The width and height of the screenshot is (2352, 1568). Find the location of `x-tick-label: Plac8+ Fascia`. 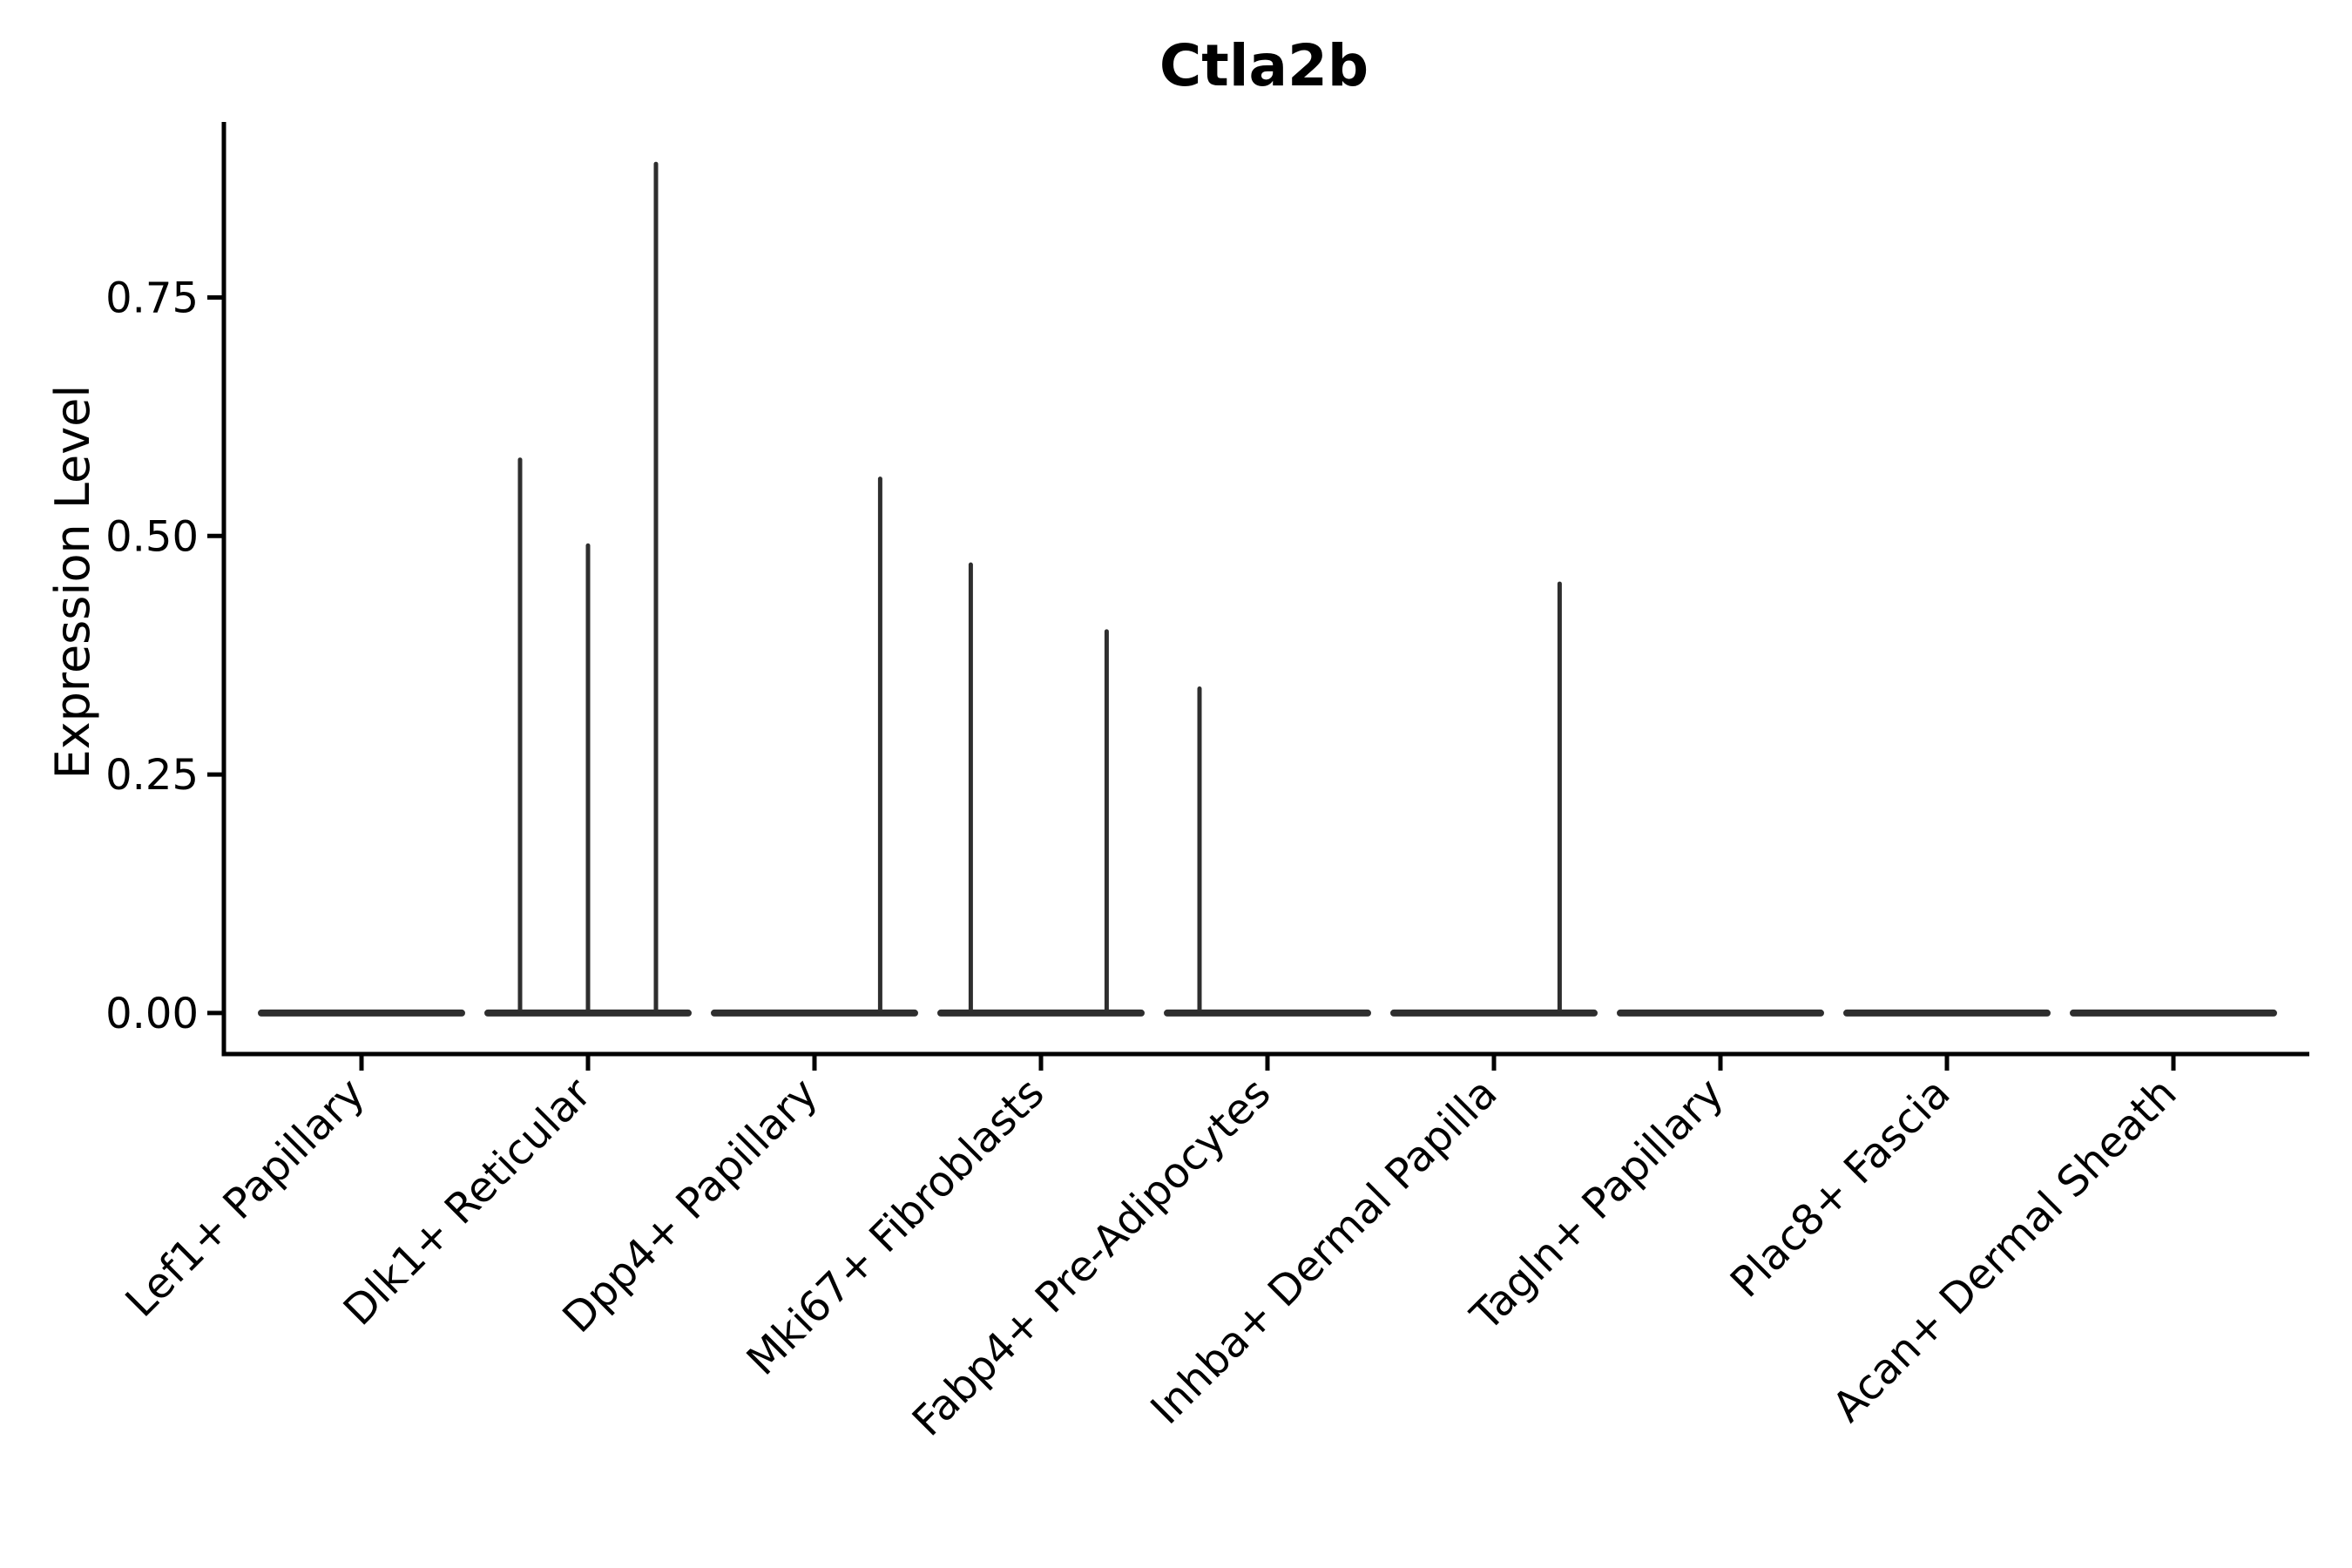

x-tick-label: Plac8+ Fascia is located at coordinates (1841, 1188).